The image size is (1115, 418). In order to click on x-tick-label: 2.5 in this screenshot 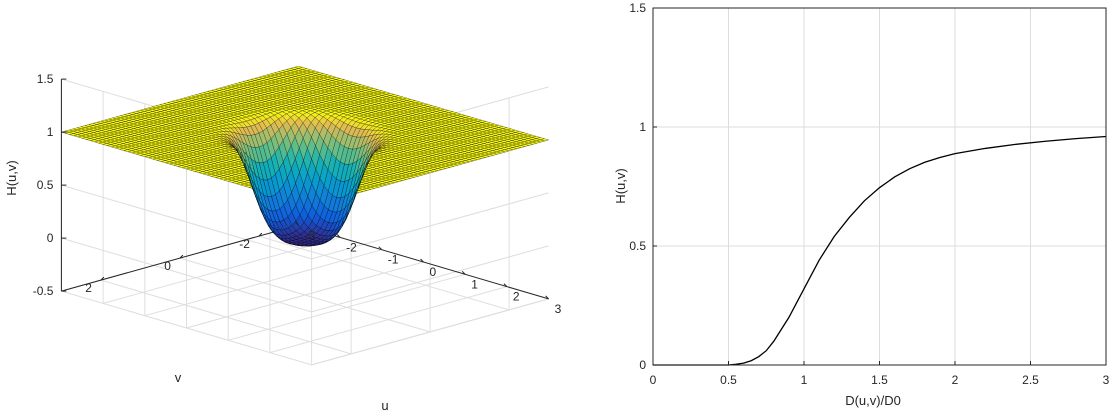, I will do `click(1030, 380)`.